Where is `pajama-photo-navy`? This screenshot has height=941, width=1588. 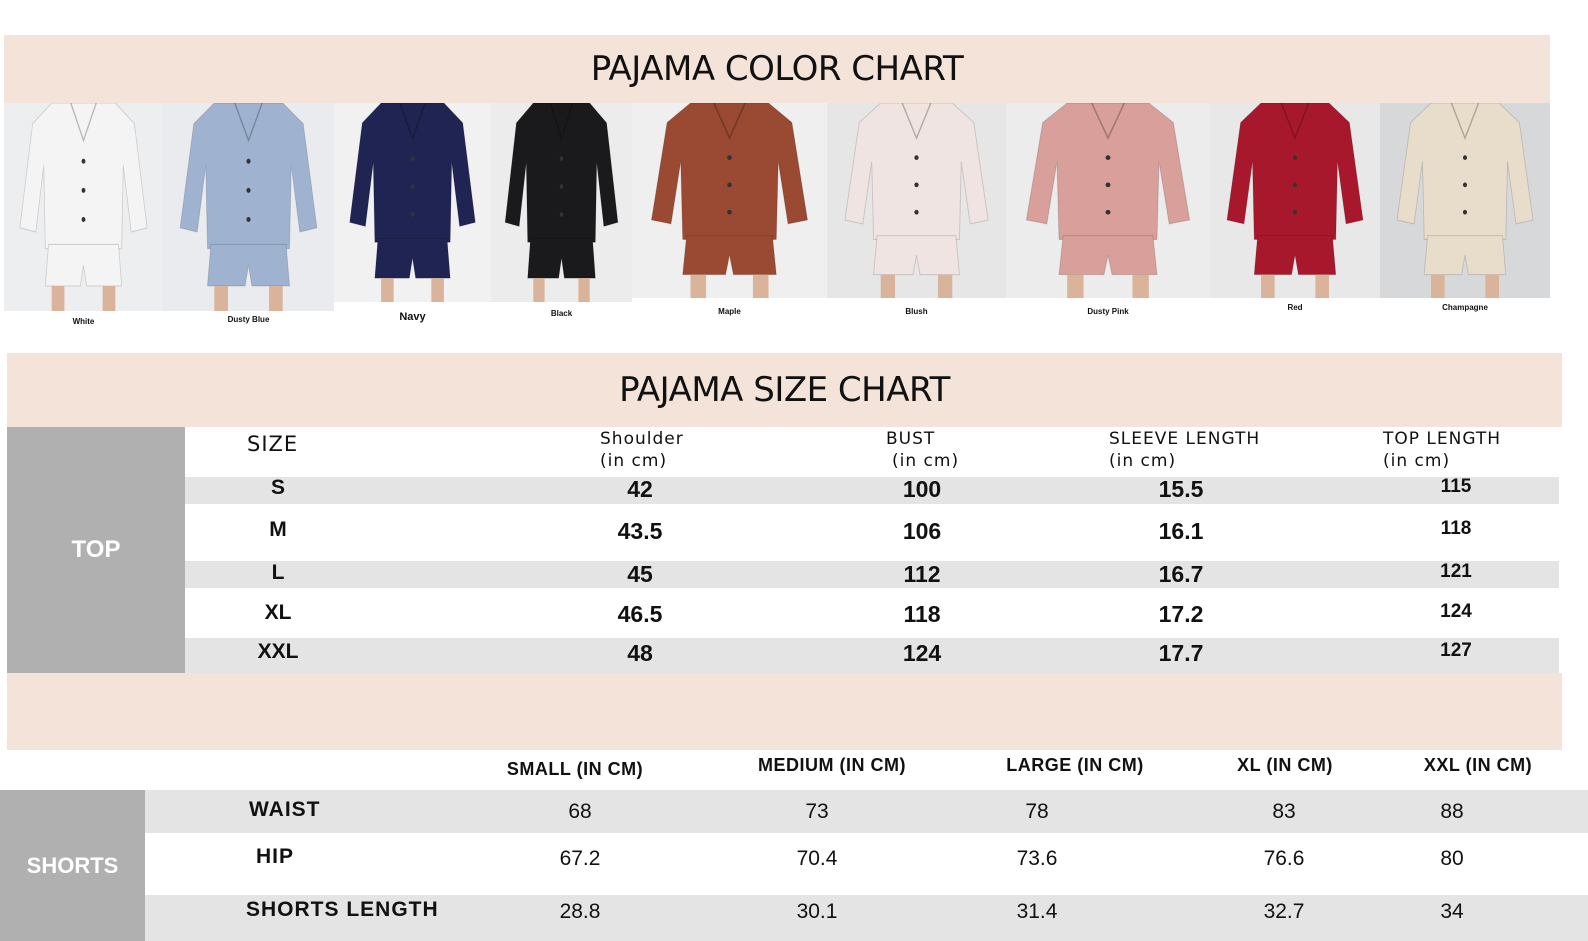 pajama-photo-navy is located at coordinates (412, 202).